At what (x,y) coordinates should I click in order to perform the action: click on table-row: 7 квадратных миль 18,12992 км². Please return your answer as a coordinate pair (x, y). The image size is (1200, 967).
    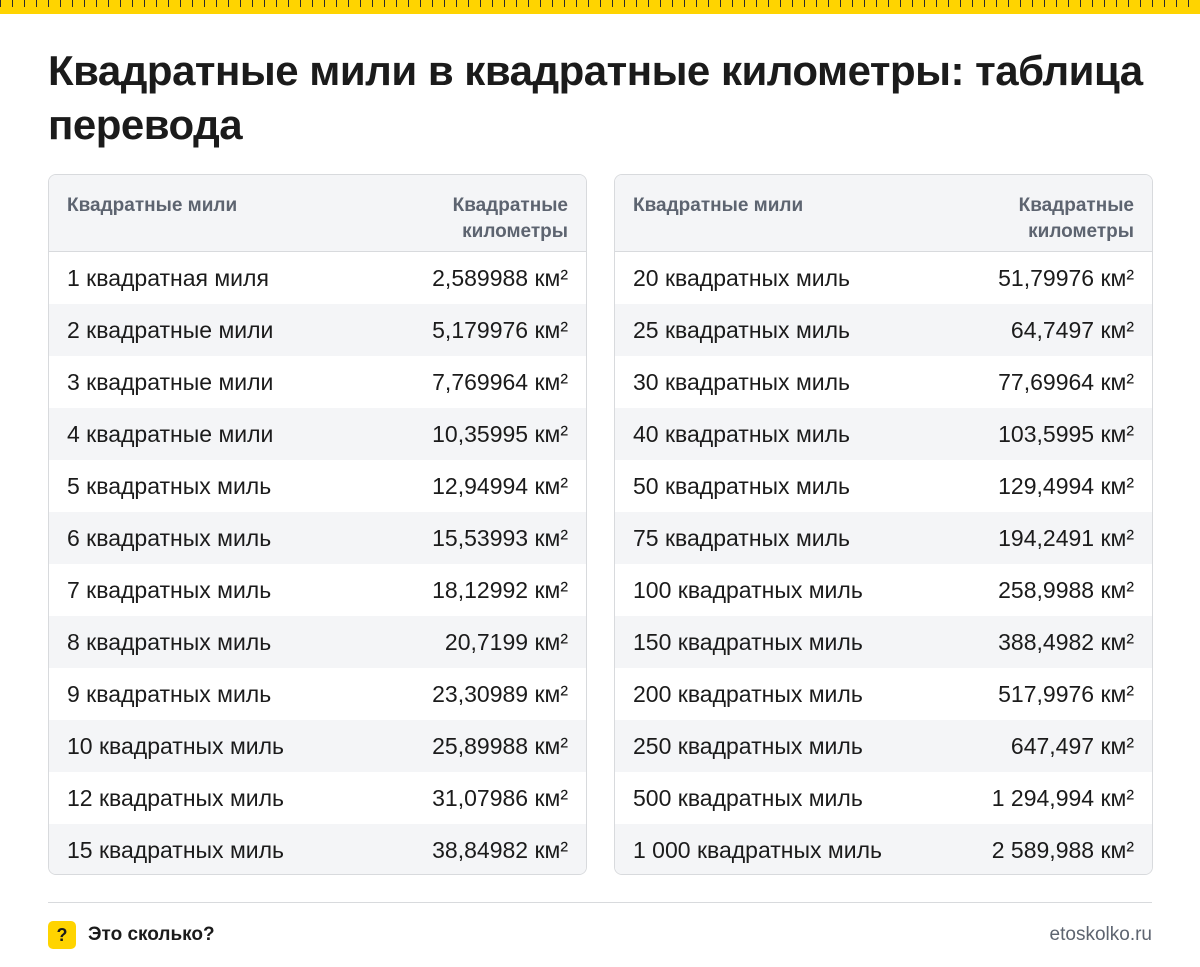
    Looking at the image, I should click on (317, 590).